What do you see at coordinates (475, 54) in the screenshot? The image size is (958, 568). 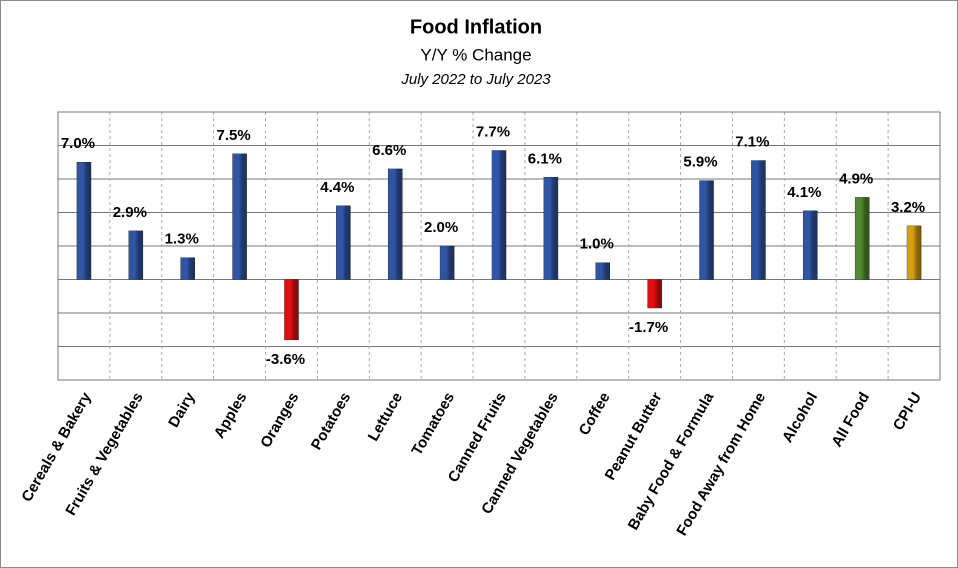 I see `chart-subtitle: Y/Y % Change` at bounding box center [475, 54].